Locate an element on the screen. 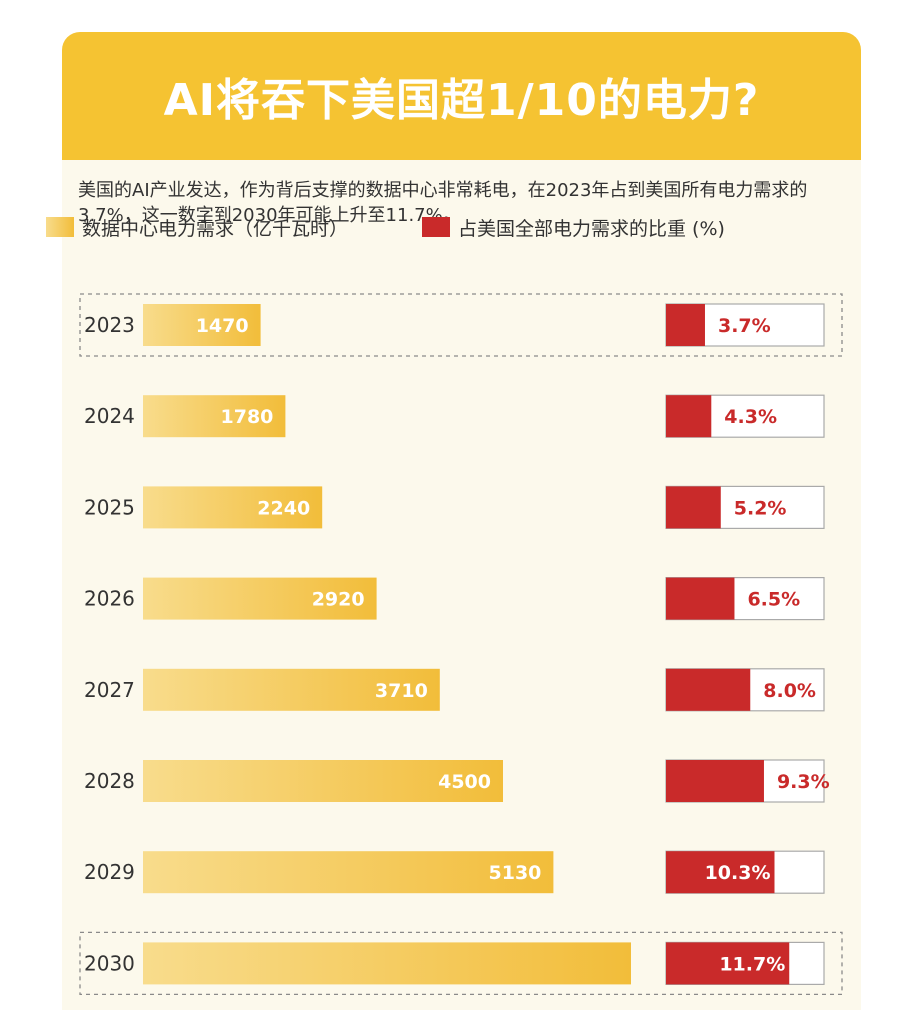 The width and height of the screenshot is (922, 1010). demand-bar-2029 is located at coordinates (348, 872).